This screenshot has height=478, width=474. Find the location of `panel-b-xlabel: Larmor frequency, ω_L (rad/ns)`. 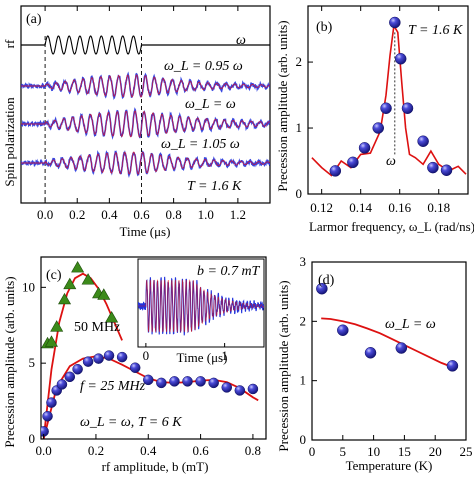

panel-b-xlabel: Larmor frequency, ω_L (rad/ns) is located at coordinates (391, 226).